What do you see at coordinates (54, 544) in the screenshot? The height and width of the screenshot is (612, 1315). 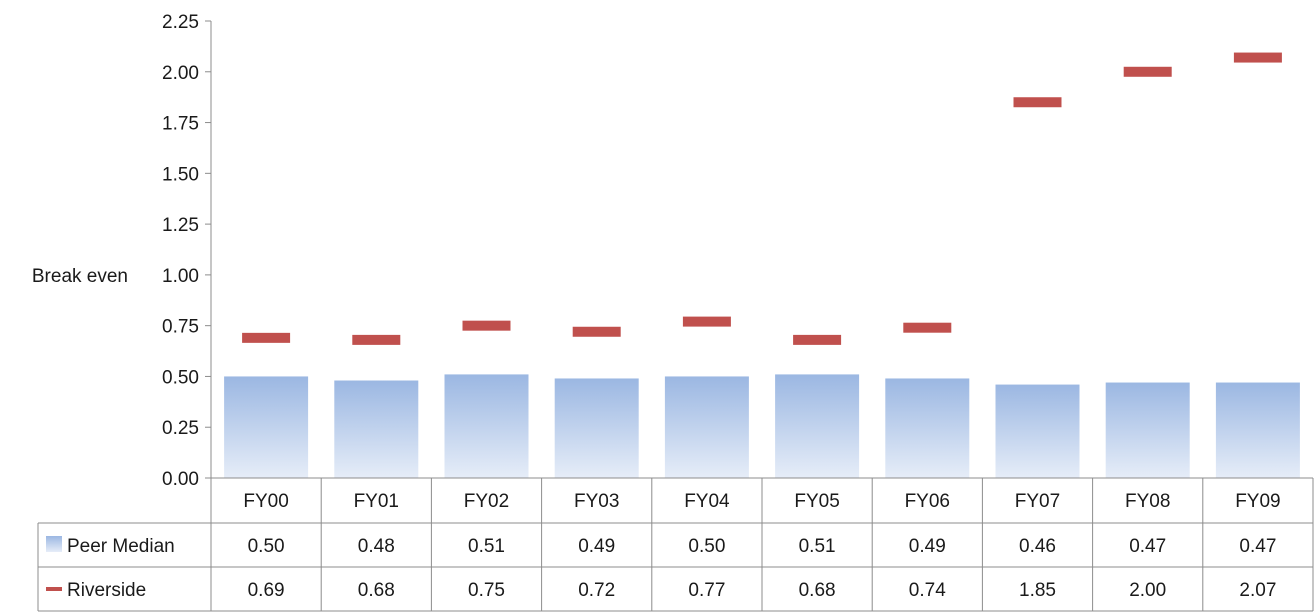 I see `legend-key-peer-median` at bounding box center [54, 544].